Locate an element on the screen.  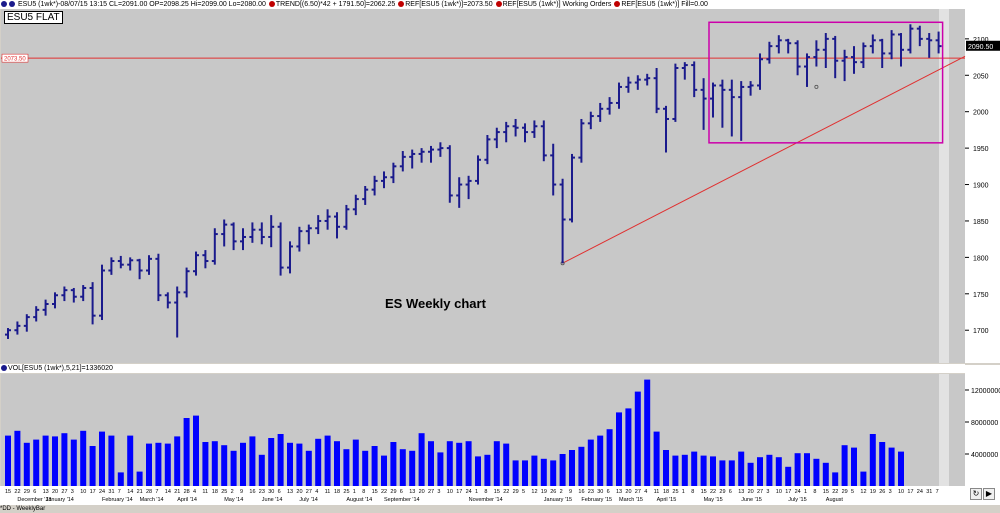
day-label: 22 is located at coordinates (17, 492).